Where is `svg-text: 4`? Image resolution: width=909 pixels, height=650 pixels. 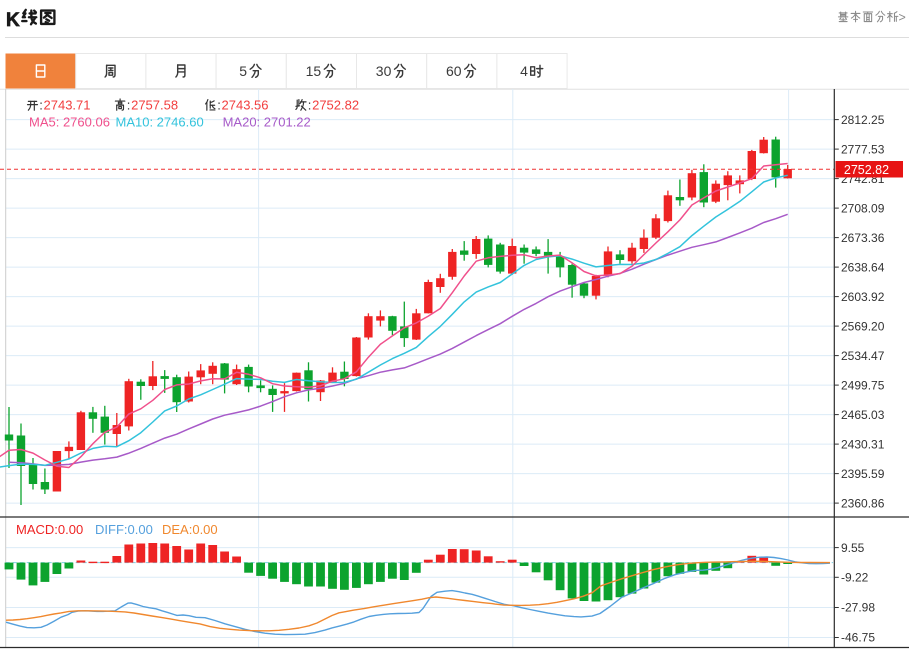
svg-text: 4 is located at coordinates (524, 71).